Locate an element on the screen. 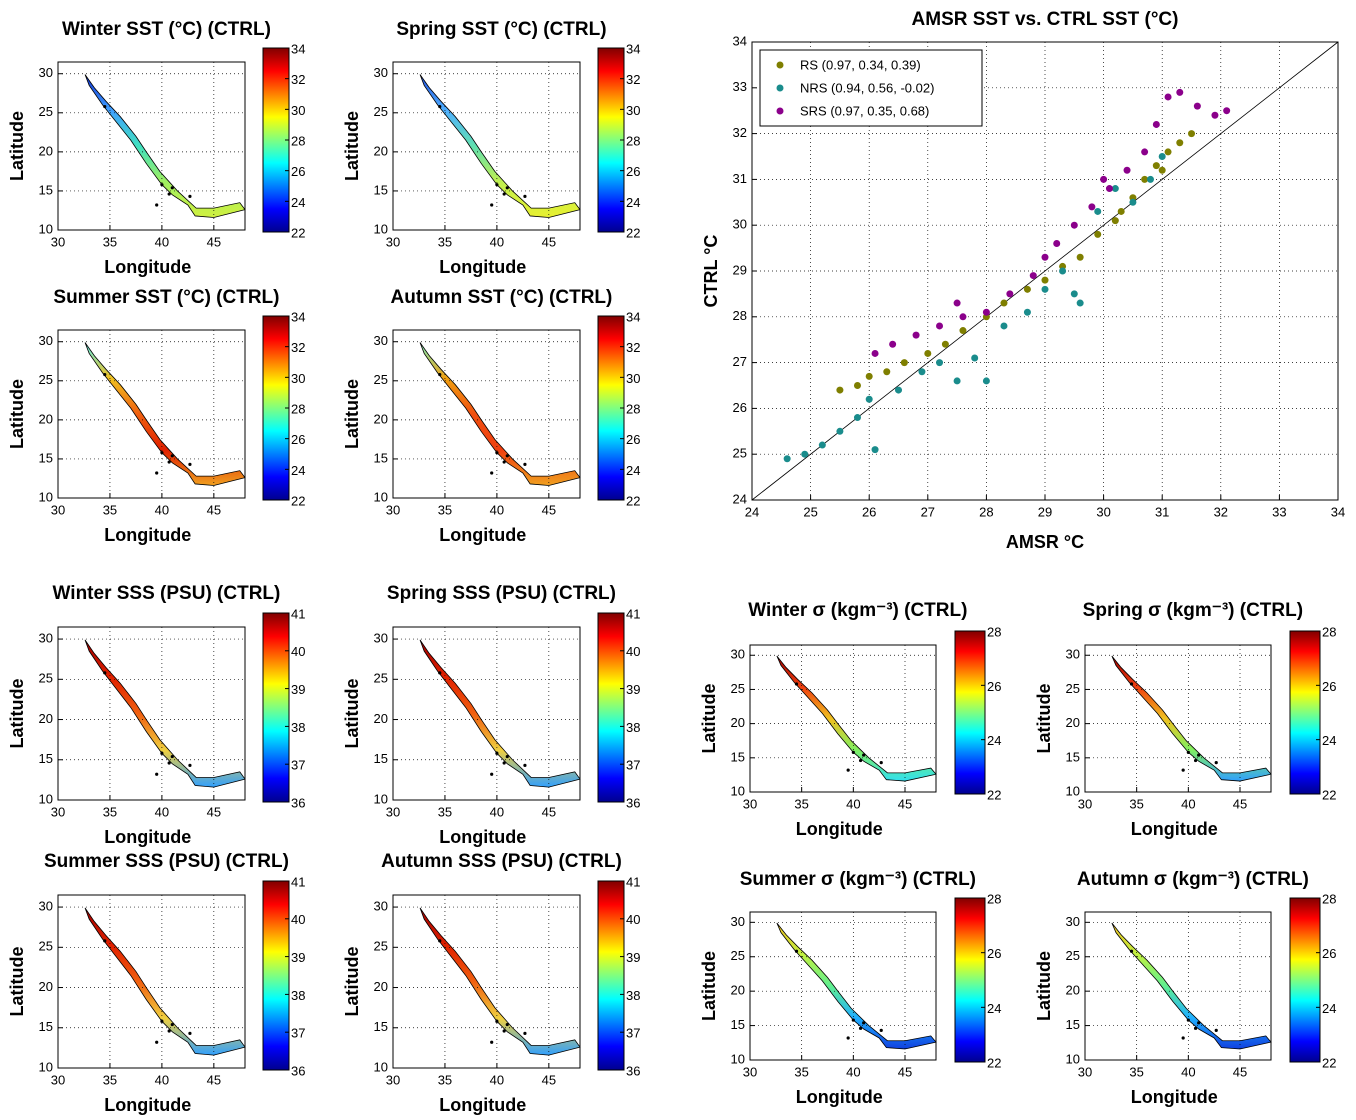 The height and width of the screenshot is (1120, 1356). chart-title: Autumn SST (°C) (CTRL) is located at coordinates (502, 297).